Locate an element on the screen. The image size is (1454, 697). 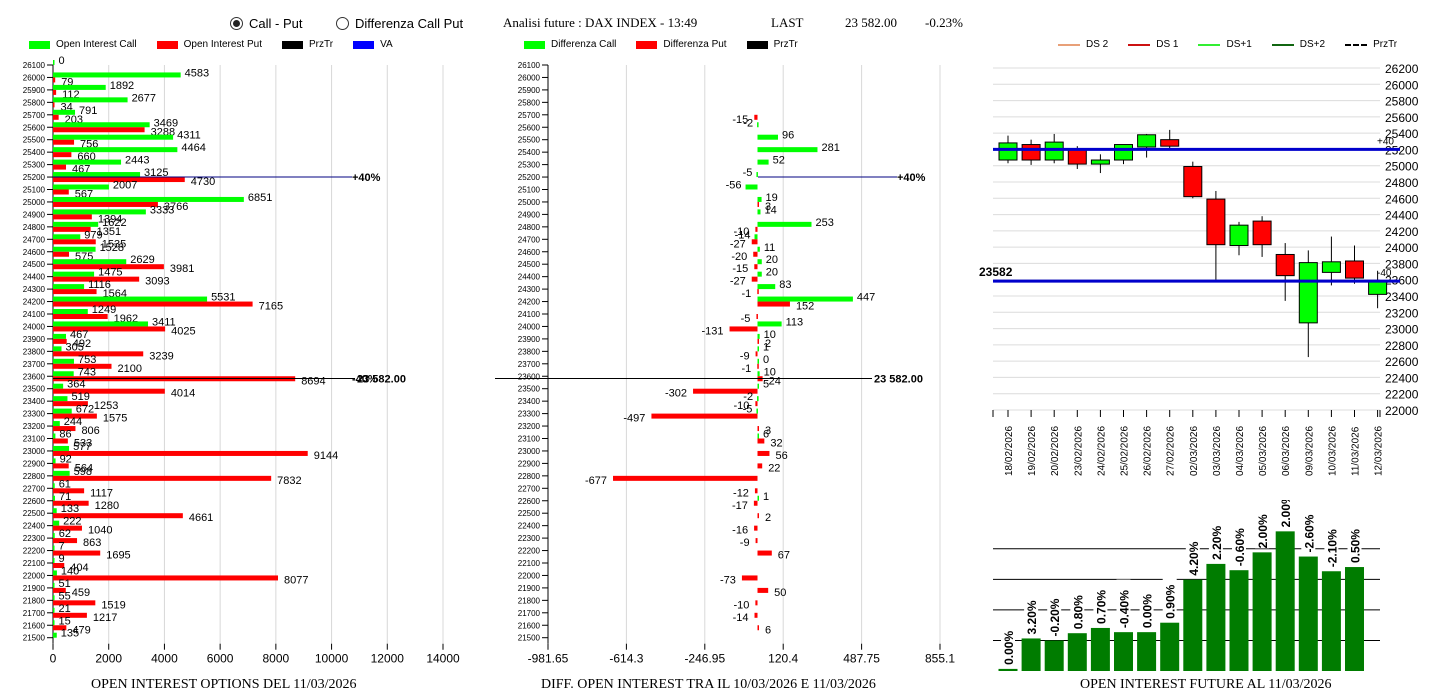
put-value-label: 1280 is located at coordinates (107, 506).